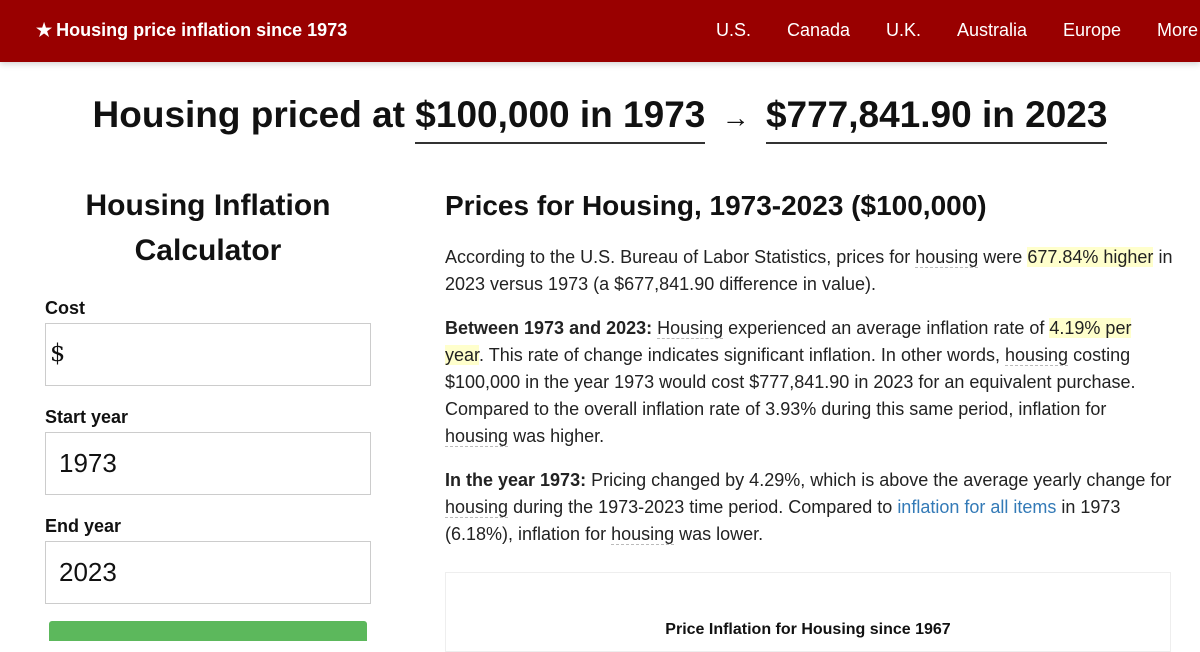  Describe the element at coordinates (202, 30) in the screenshot. I see `brand-title: Housing price inflation since 1973` at that location.